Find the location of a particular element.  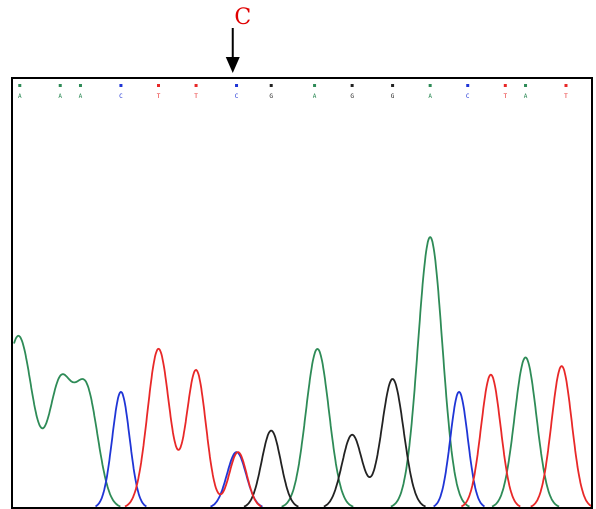

base-call-15: A is located at coordinates (526, 96).